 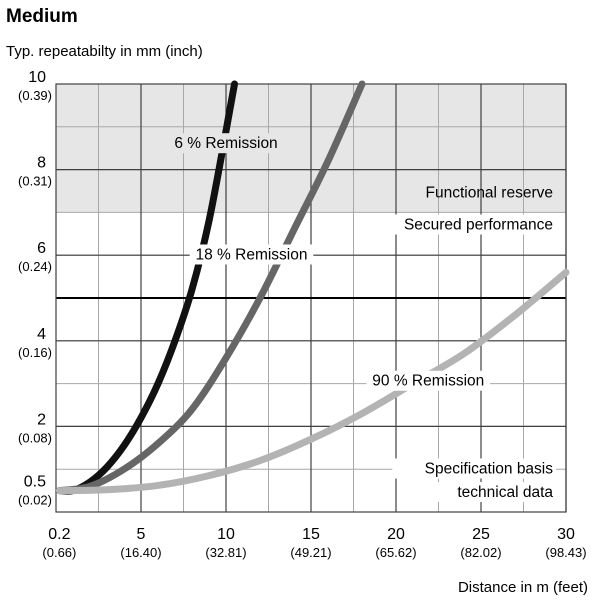 What do you see at coordinates (35, 266) in the screenshot?
I see `y-tick-sublabel: (0.24)` at bounding box center [35, 266].